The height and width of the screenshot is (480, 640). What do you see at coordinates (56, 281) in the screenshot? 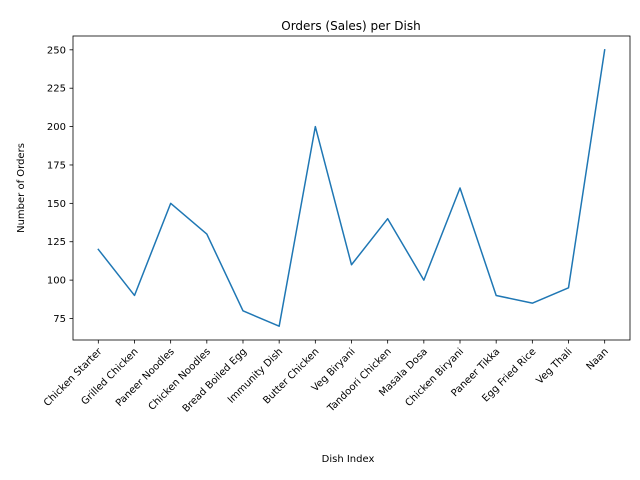
I see `y-tick-label: 100` at bounding box center [56, 281].